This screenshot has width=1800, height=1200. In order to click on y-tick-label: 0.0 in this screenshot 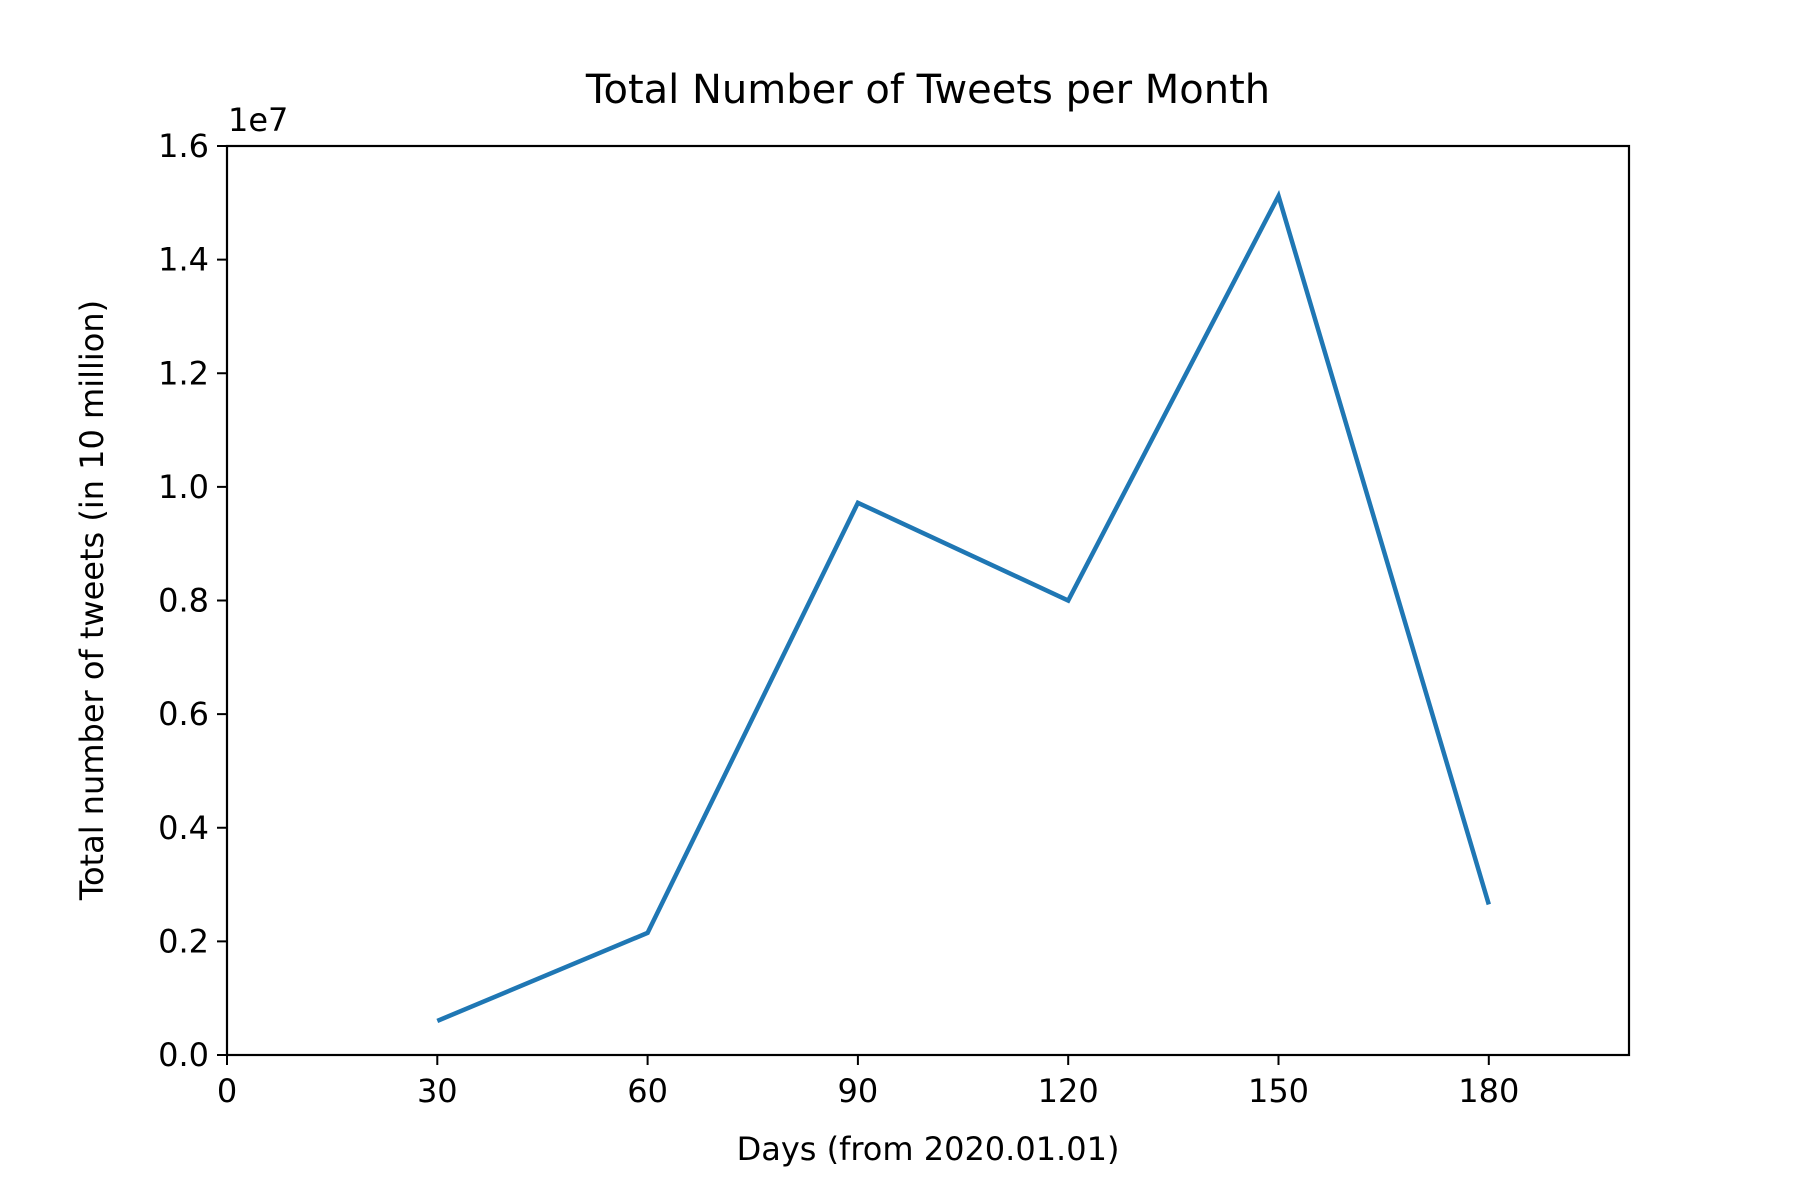, I will do `click(183, 1055)`.